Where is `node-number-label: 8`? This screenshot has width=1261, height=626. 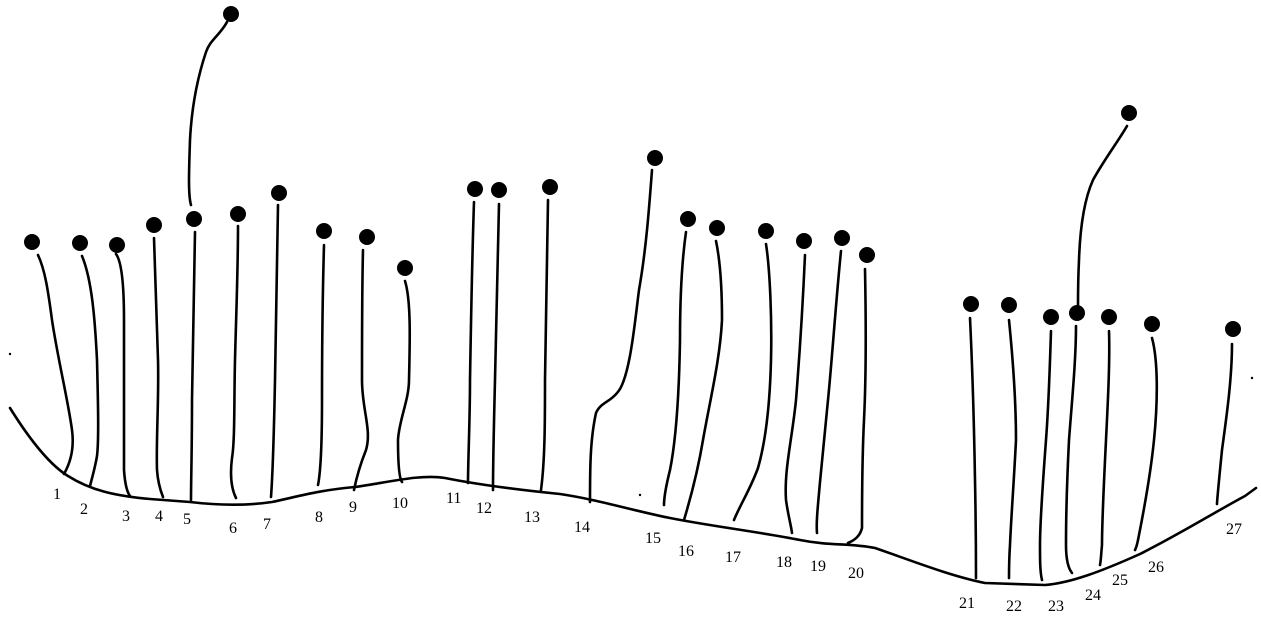
node-number-label: 8 is located at coordinates (319, 517).